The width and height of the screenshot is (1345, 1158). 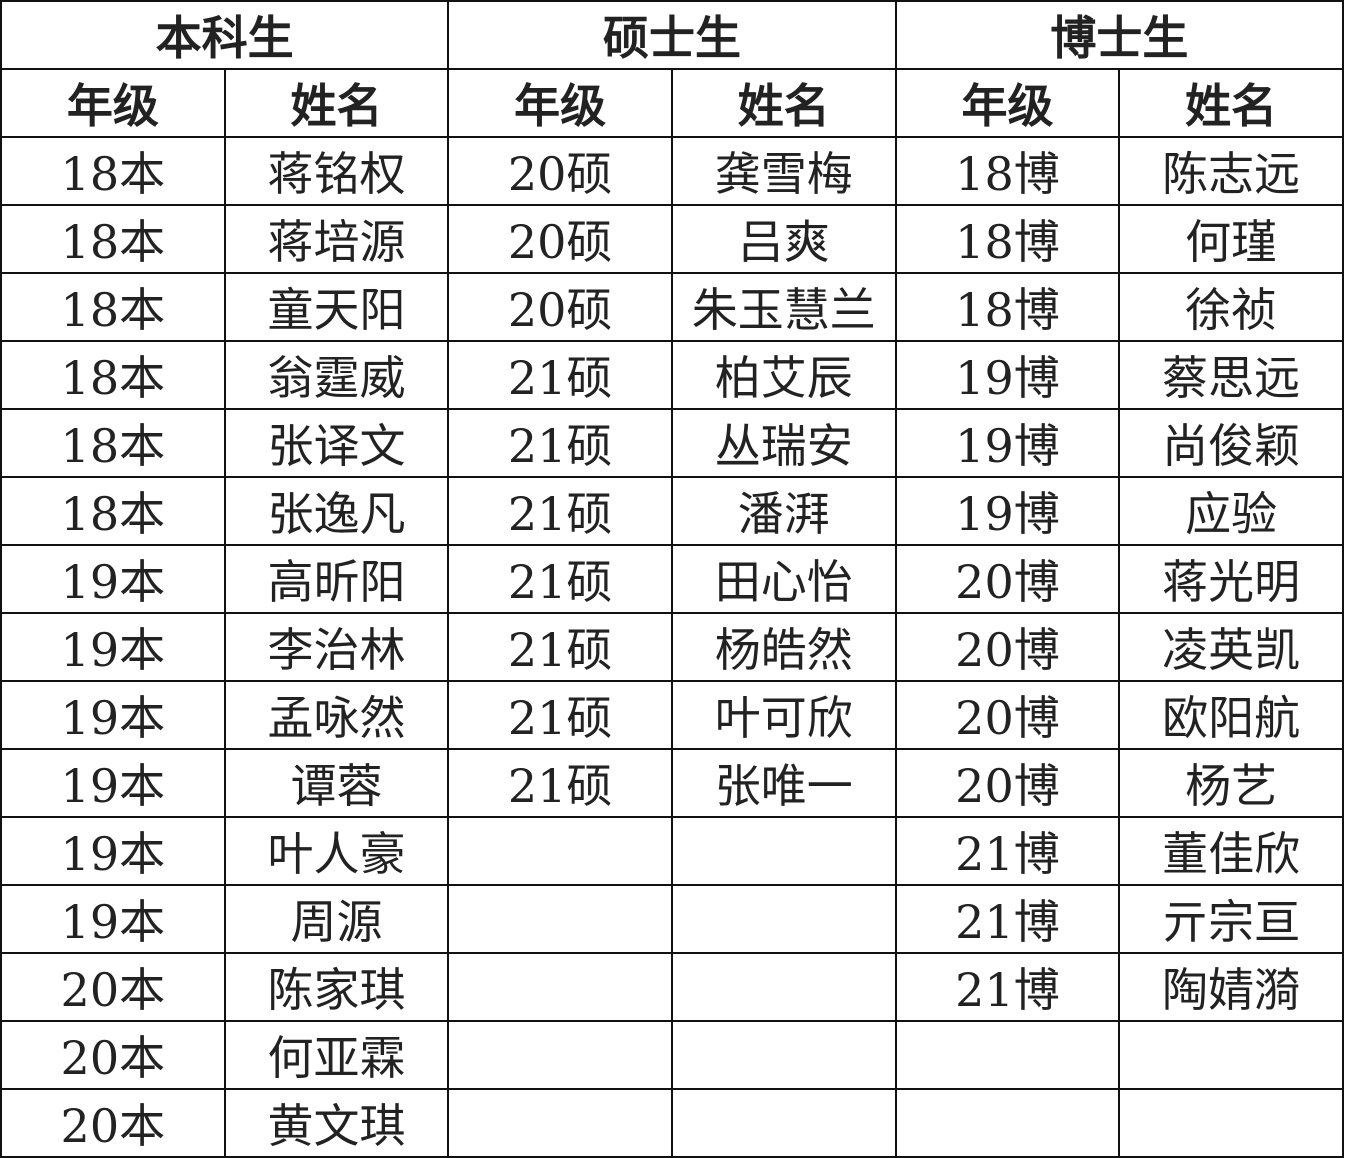 I want to click on master-name-cell: 潘湃, so click(x=783, y=511).